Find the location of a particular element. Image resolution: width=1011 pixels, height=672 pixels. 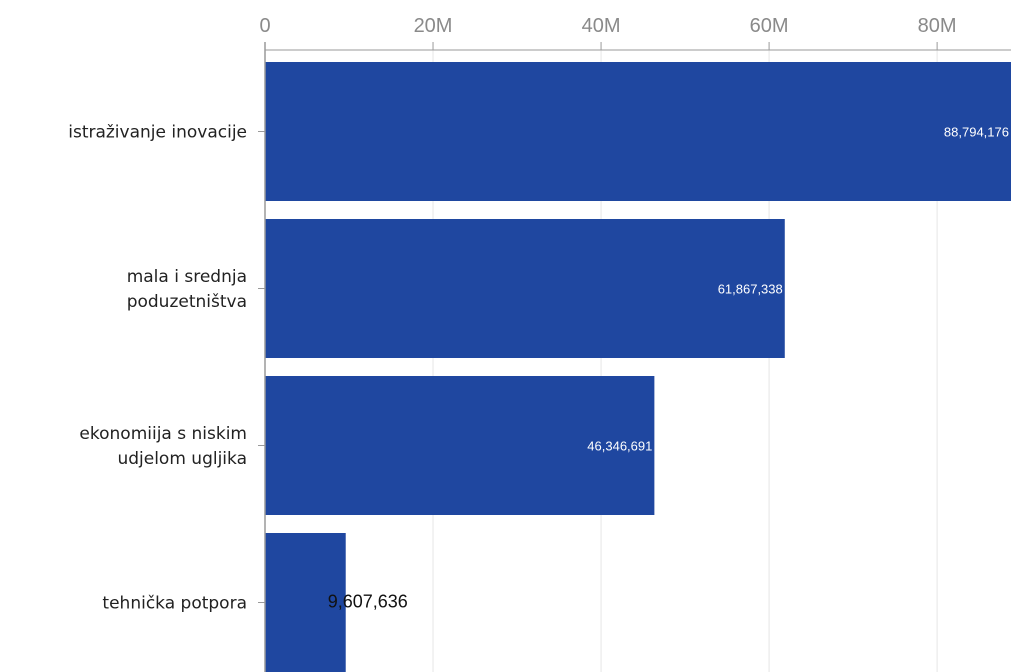

data-label: 88,794,176 is located at coordinates (976, 132).